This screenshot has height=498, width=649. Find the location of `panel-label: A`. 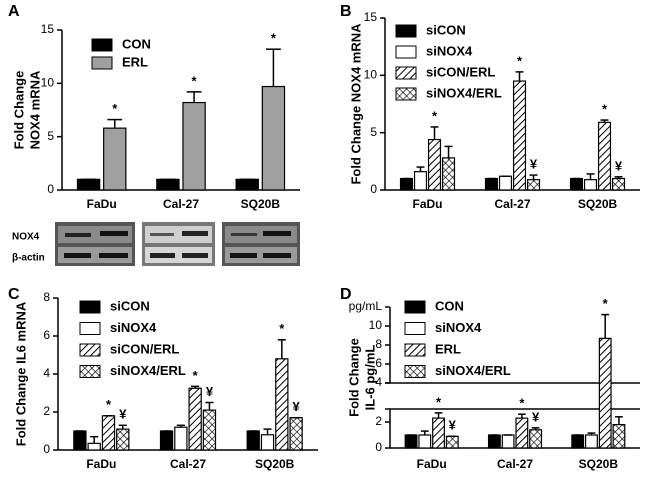

panel-label: A is located at coordinates (14, 11).